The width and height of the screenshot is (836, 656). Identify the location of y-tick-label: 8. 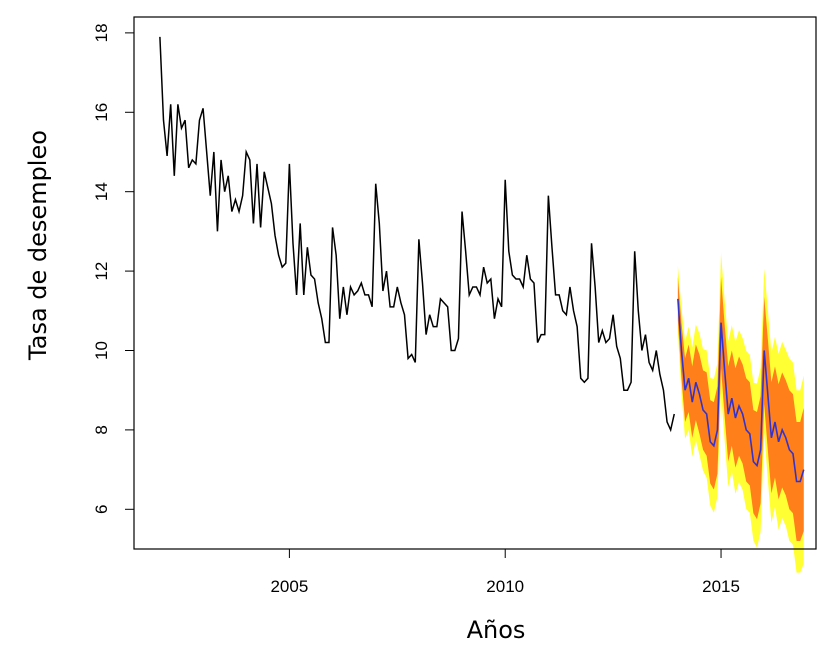
(101, 429).